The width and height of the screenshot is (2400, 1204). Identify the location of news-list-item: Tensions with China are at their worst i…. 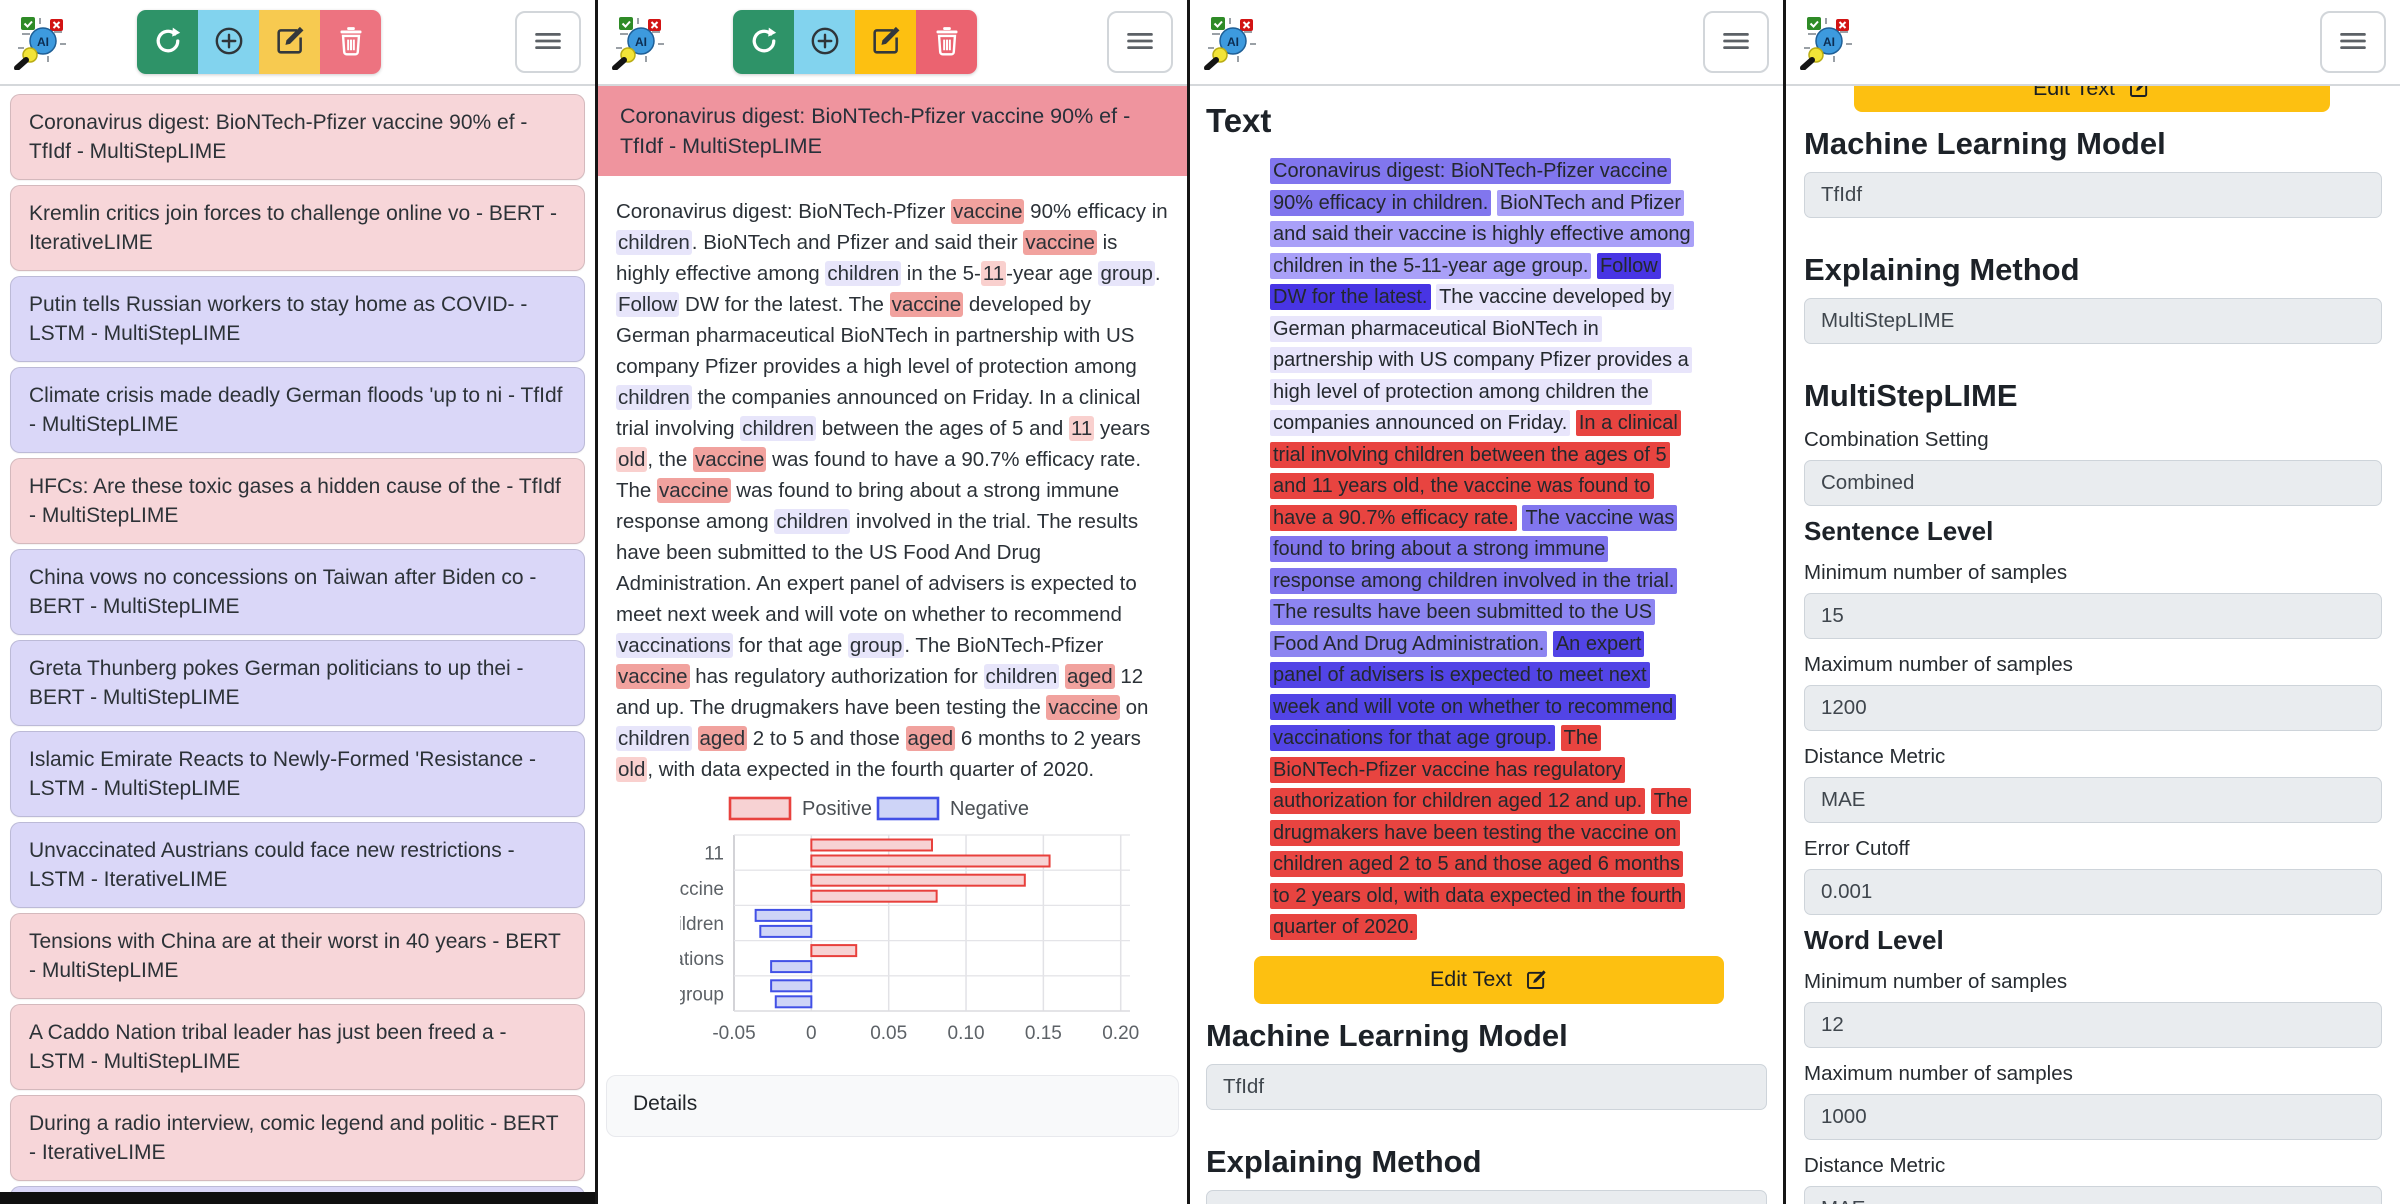
(297, 956).